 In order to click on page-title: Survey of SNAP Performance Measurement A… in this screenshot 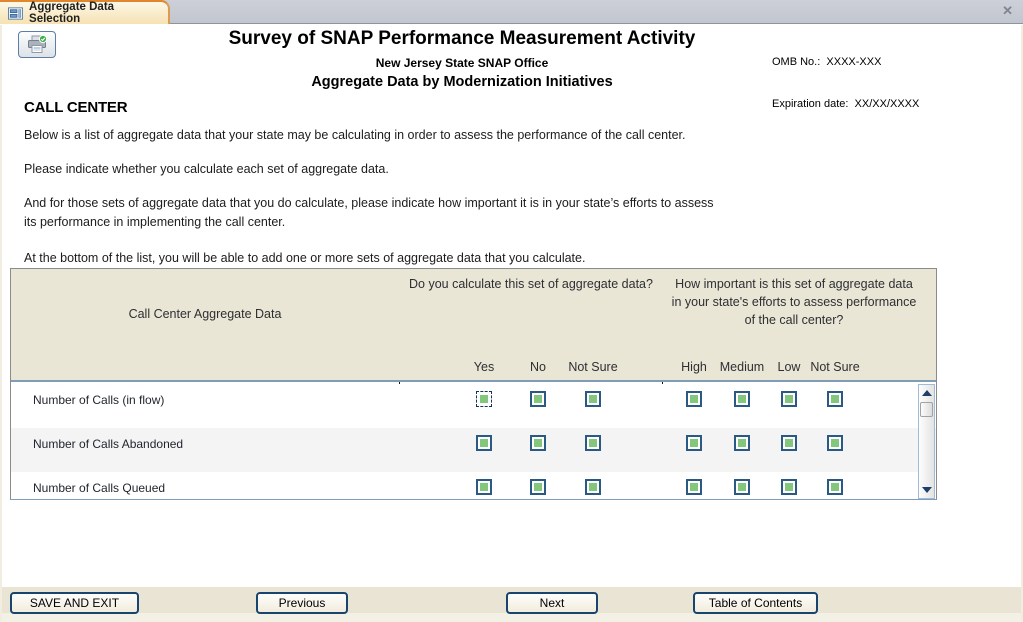, I will do `click(462, 38)`.